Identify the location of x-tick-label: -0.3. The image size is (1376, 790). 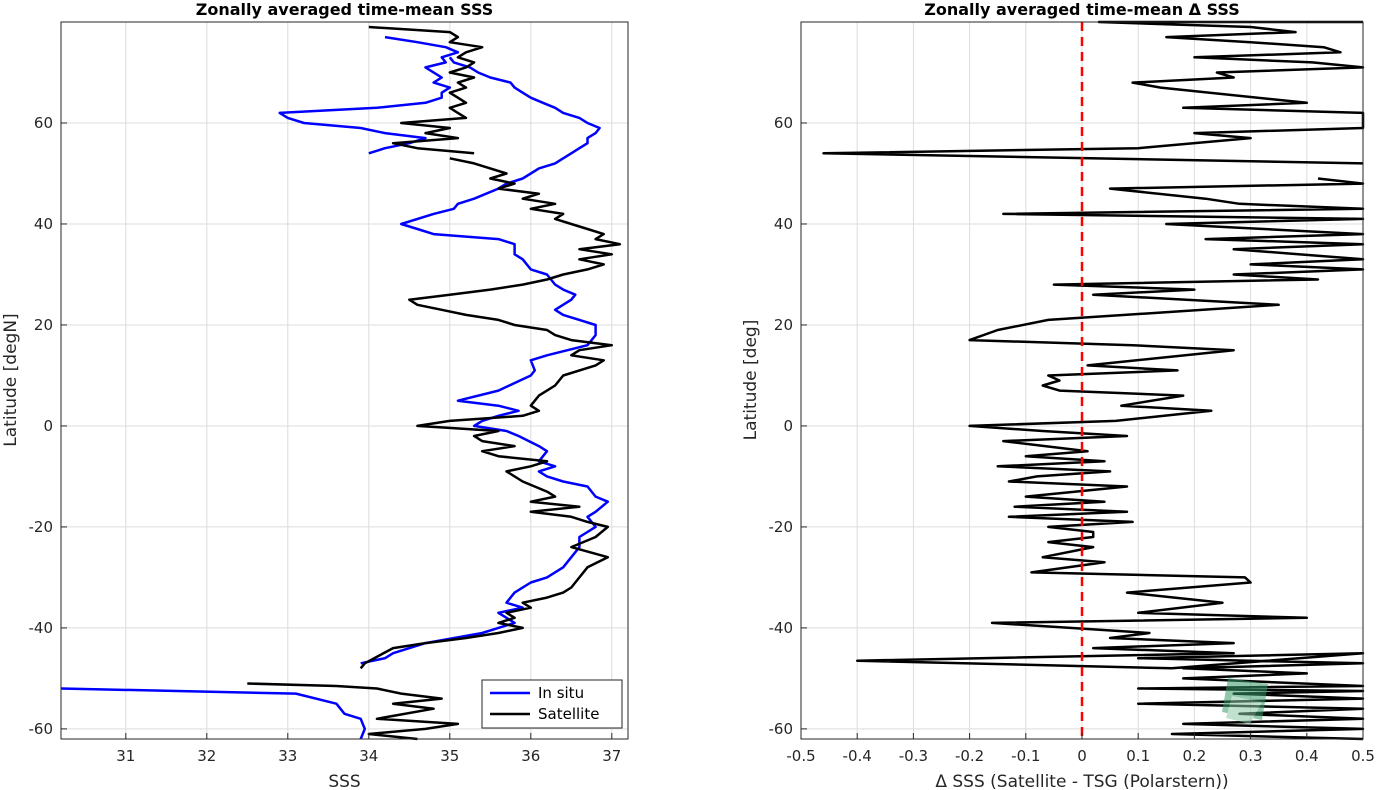
(913, 756).